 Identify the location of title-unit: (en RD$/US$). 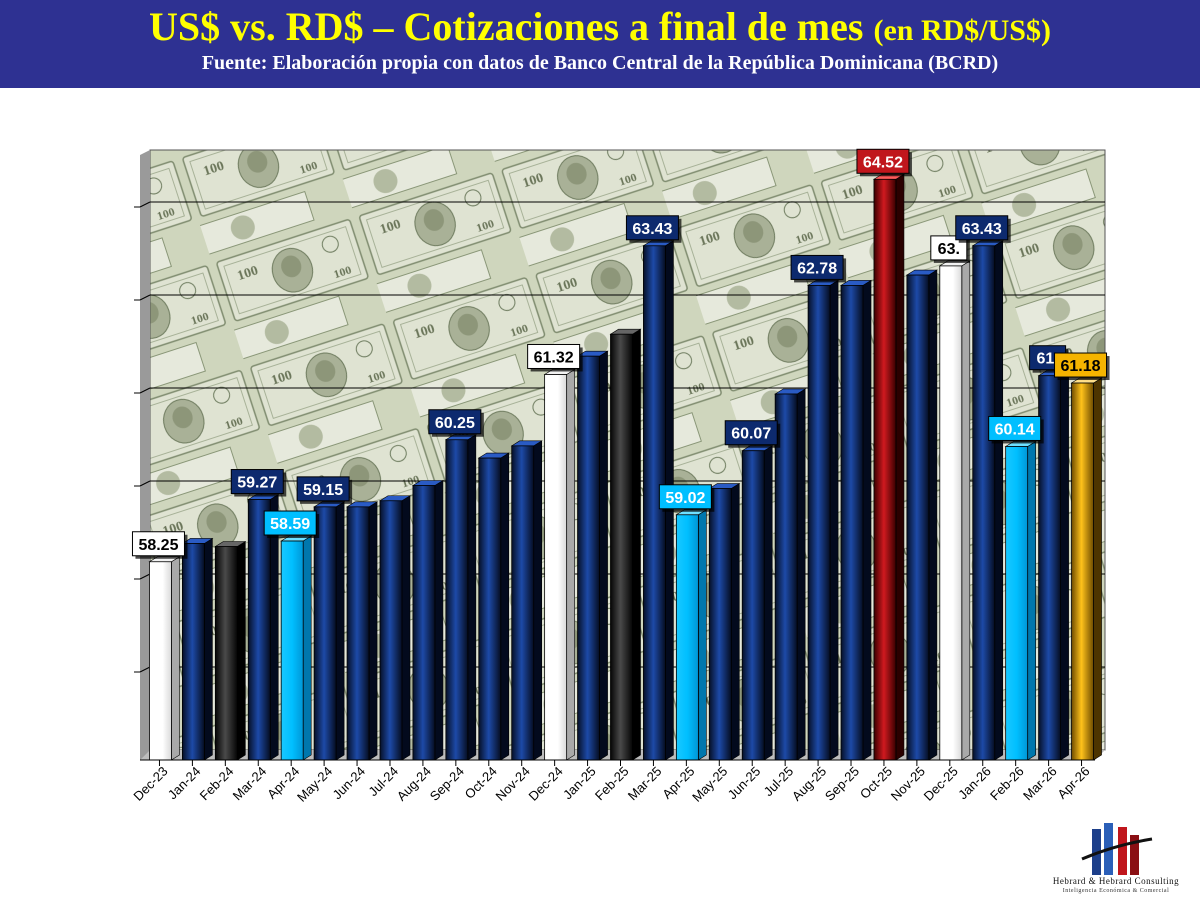
(962, 30).